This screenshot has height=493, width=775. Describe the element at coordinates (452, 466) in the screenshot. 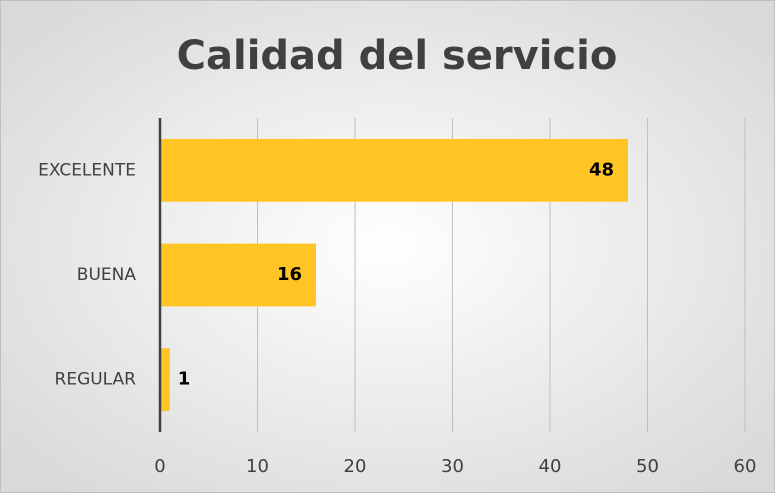

I see `x-tick-label: 30` at that location.